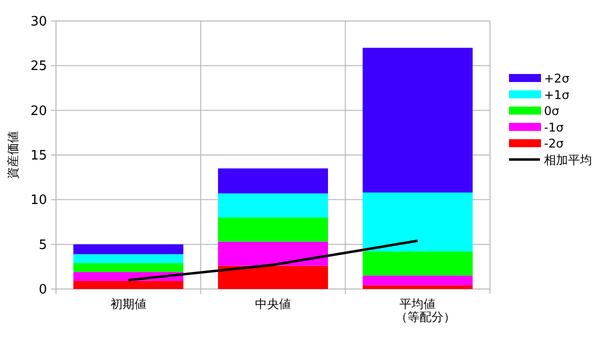 The width and height of the screenshot is (600, 337). I want to click on legend-label: +1σ, so click(557, 95).